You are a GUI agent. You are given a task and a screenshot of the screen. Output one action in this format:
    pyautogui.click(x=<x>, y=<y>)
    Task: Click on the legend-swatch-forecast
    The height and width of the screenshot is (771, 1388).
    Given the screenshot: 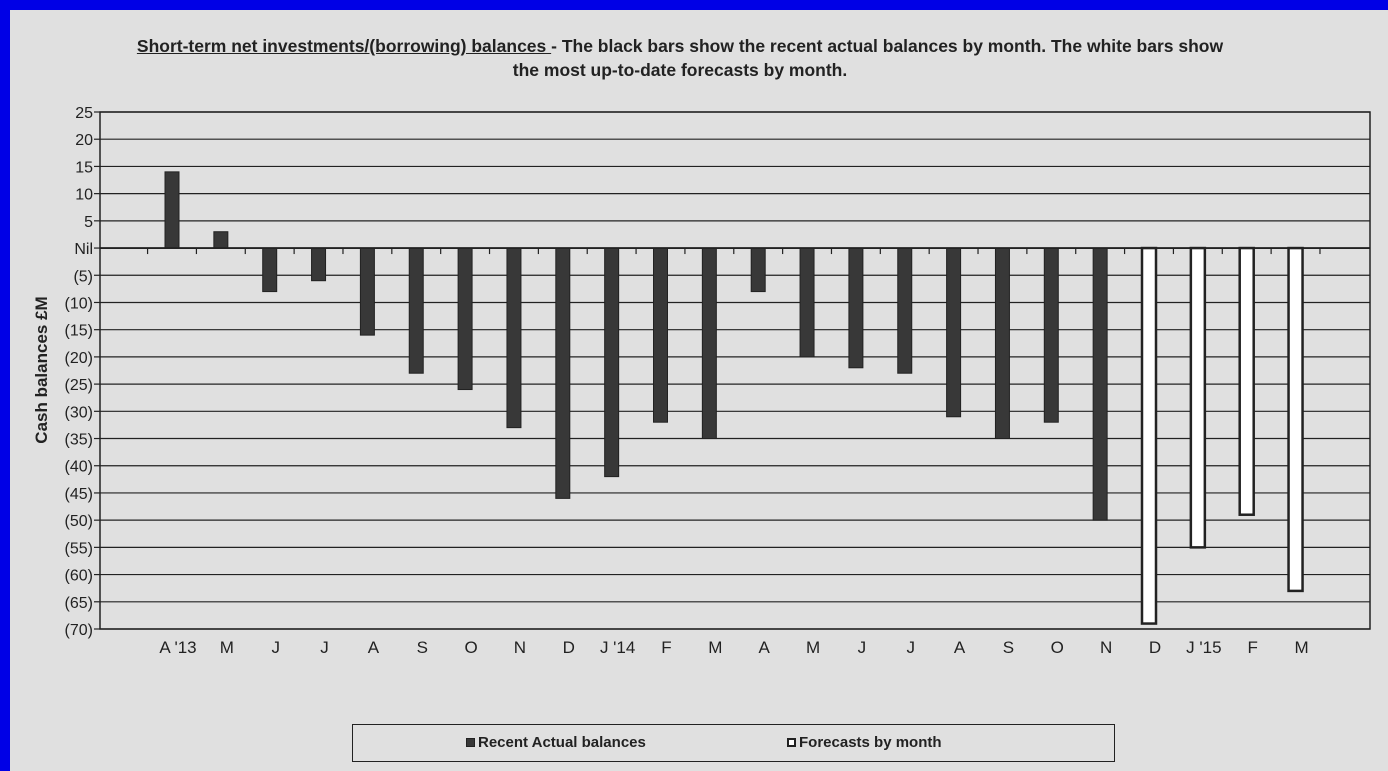 What is the action you would take?
    pyautogui.click(x=791, y=742)
    